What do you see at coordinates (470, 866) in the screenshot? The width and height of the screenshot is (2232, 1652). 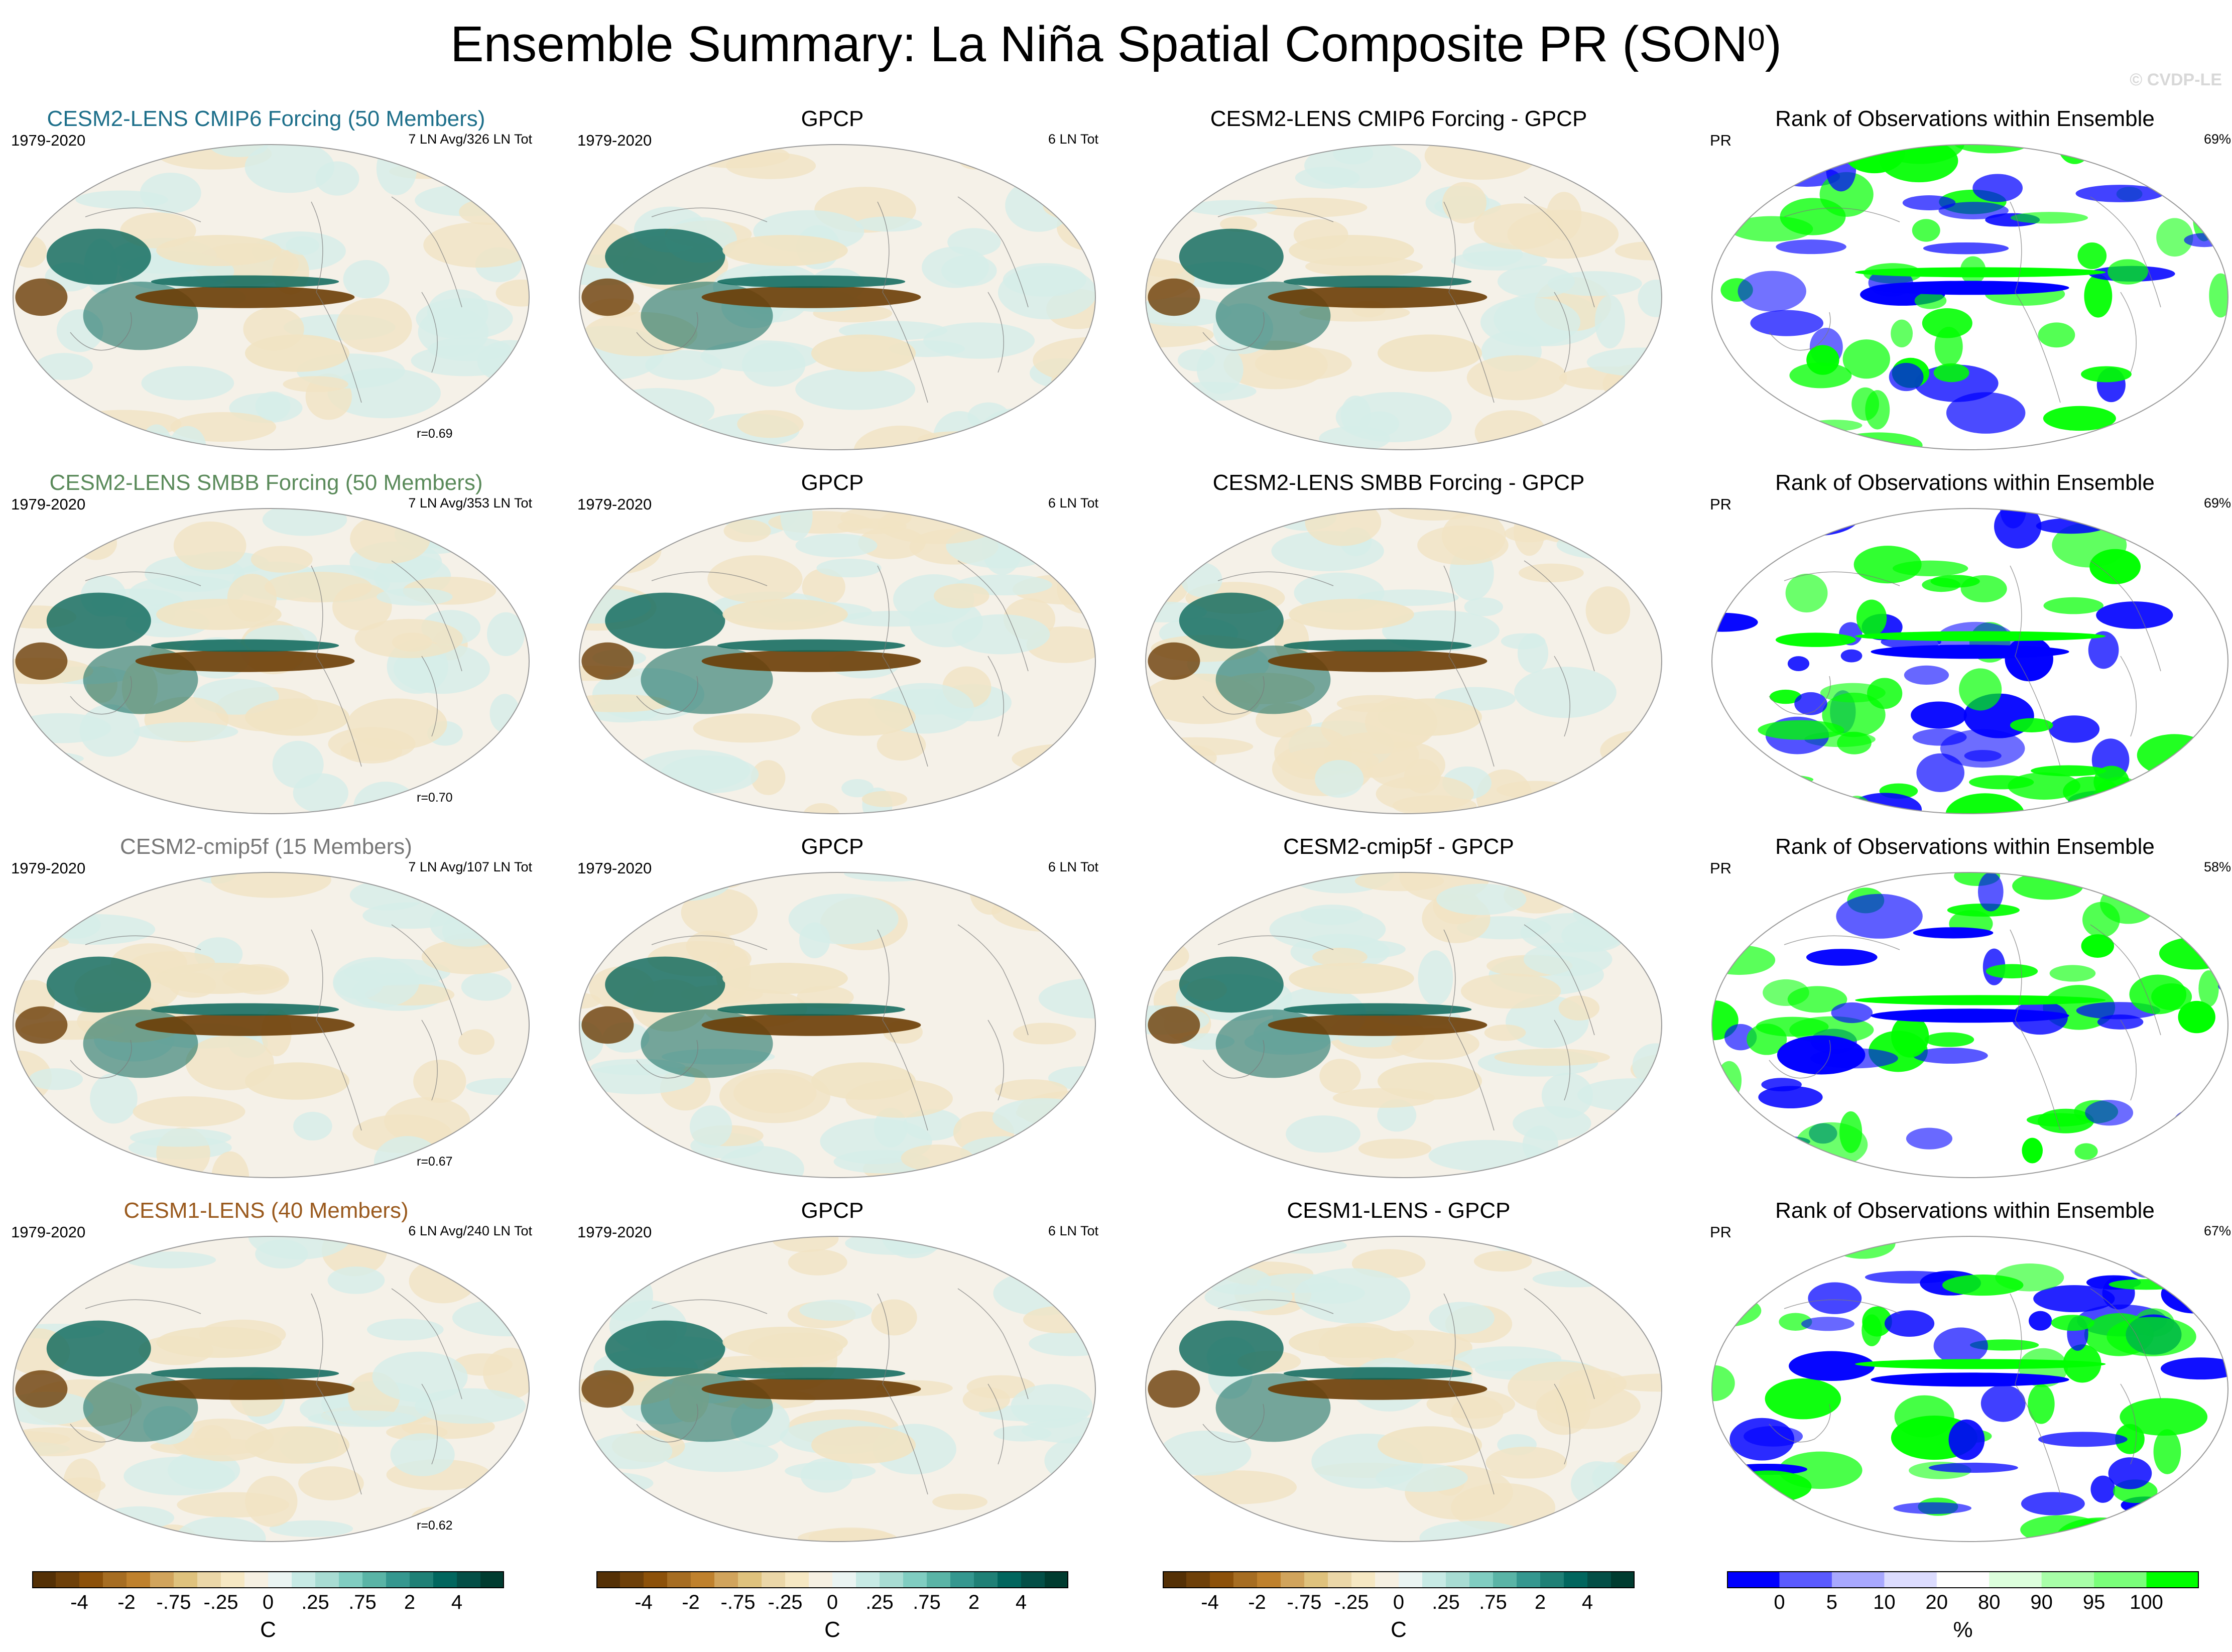 I see `event-count-label: 7 LN Avg/107 LN Tot` at bounding box center [470, 866].